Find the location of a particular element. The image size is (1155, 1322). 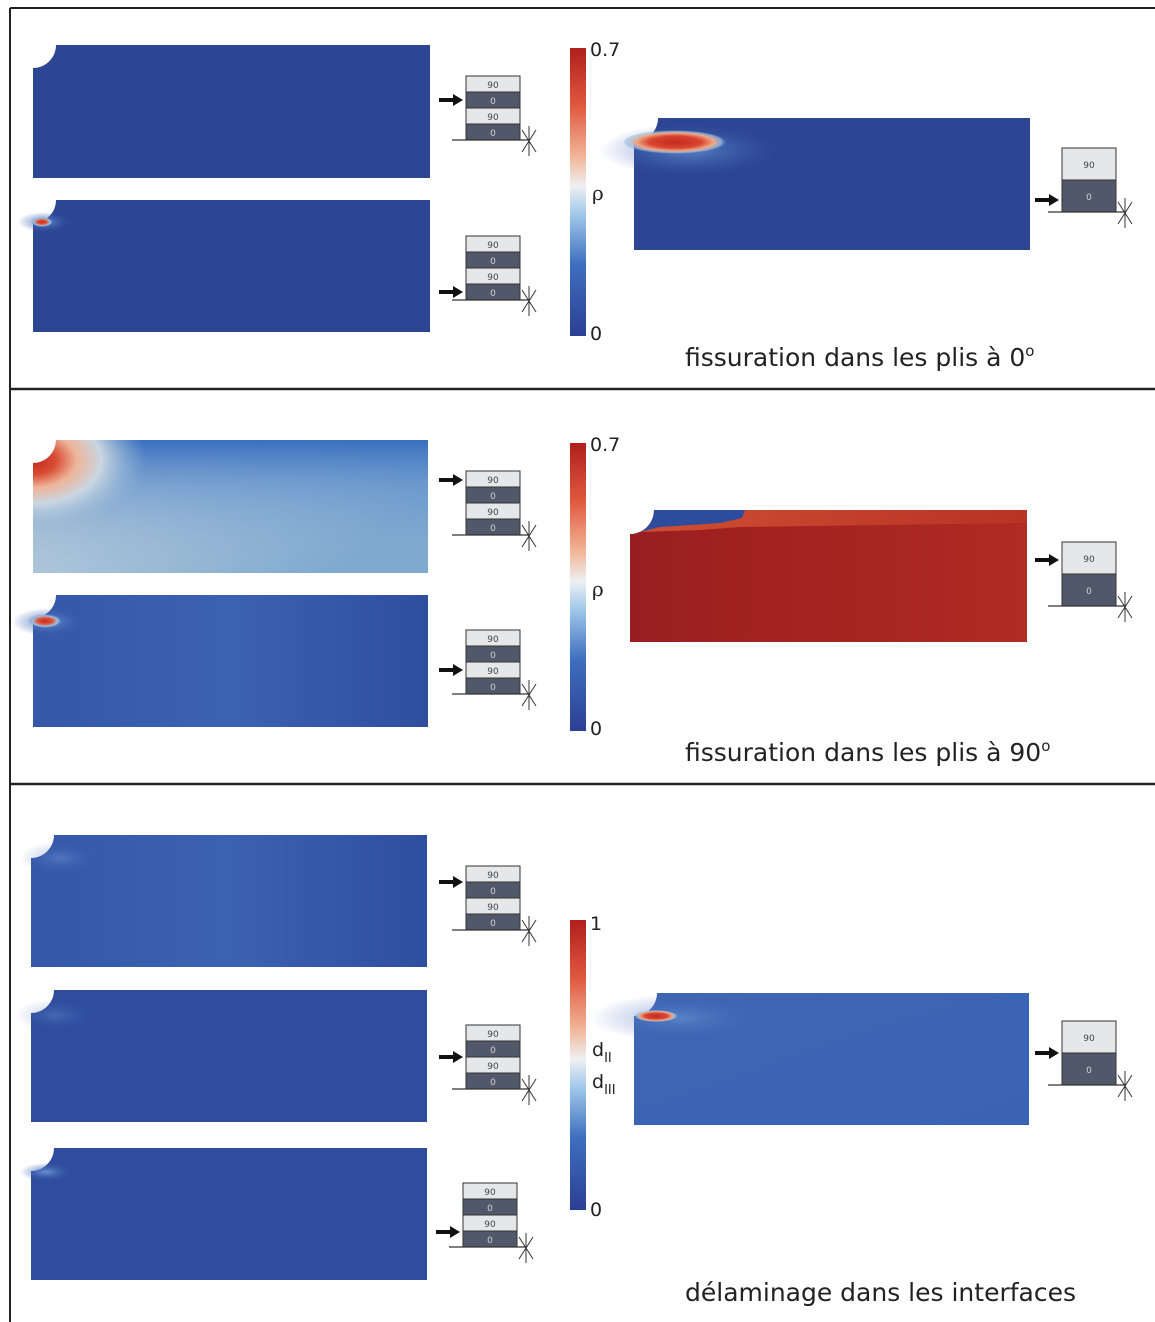

colorbar-s3: 1 dII dIII 0 is located at coordinates (593, 1067).